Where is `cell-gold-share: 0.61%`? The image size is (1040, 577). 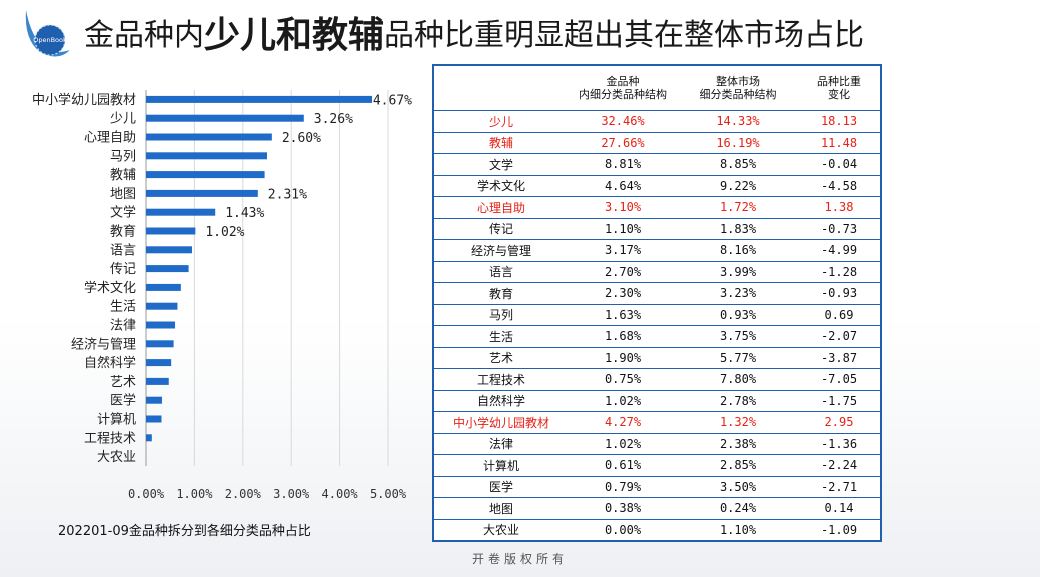 cell-gold-share: 0.61% is located at coordinates (623, 465).